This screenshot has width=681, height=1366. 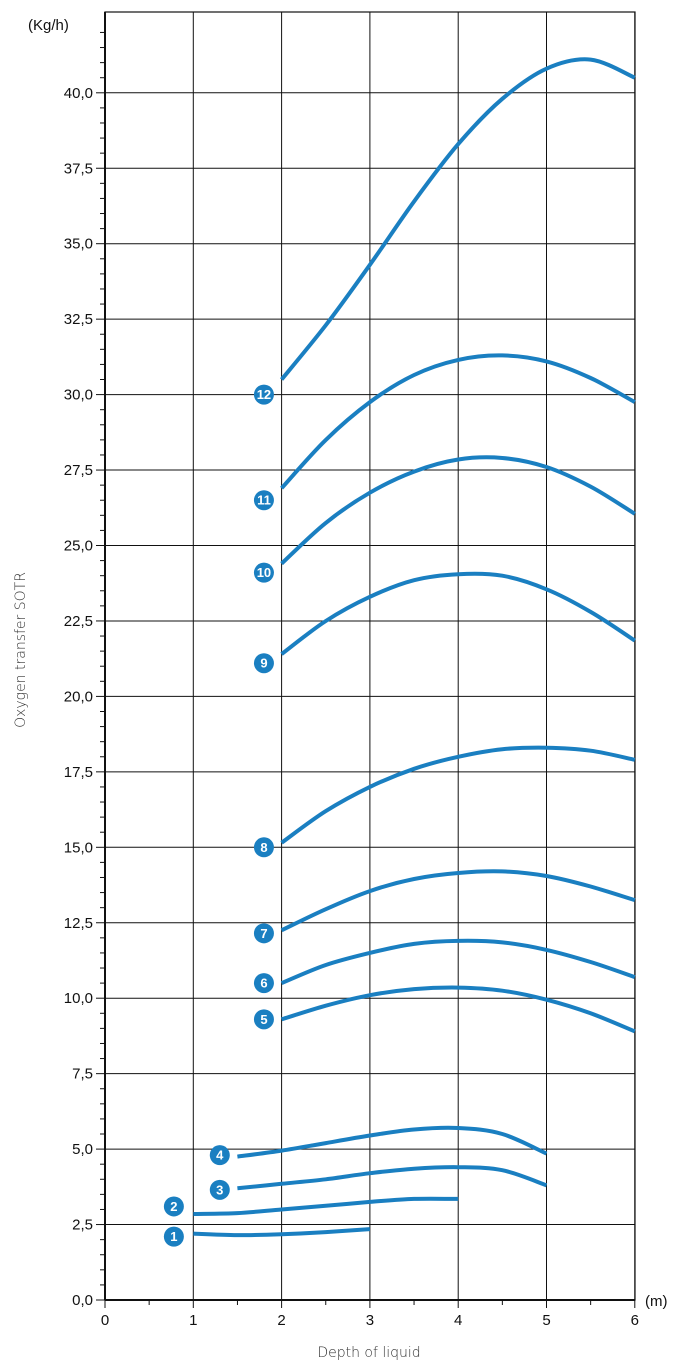 I want to click on series-badge-9: 9, so click(x=263, y=663).